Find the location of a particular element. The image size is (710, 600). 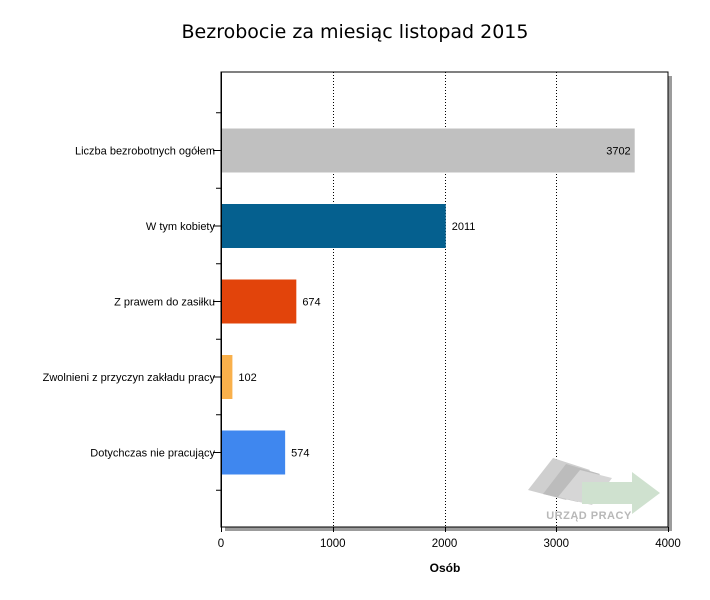

data-label: 102 is located at coordinates (247, 378).